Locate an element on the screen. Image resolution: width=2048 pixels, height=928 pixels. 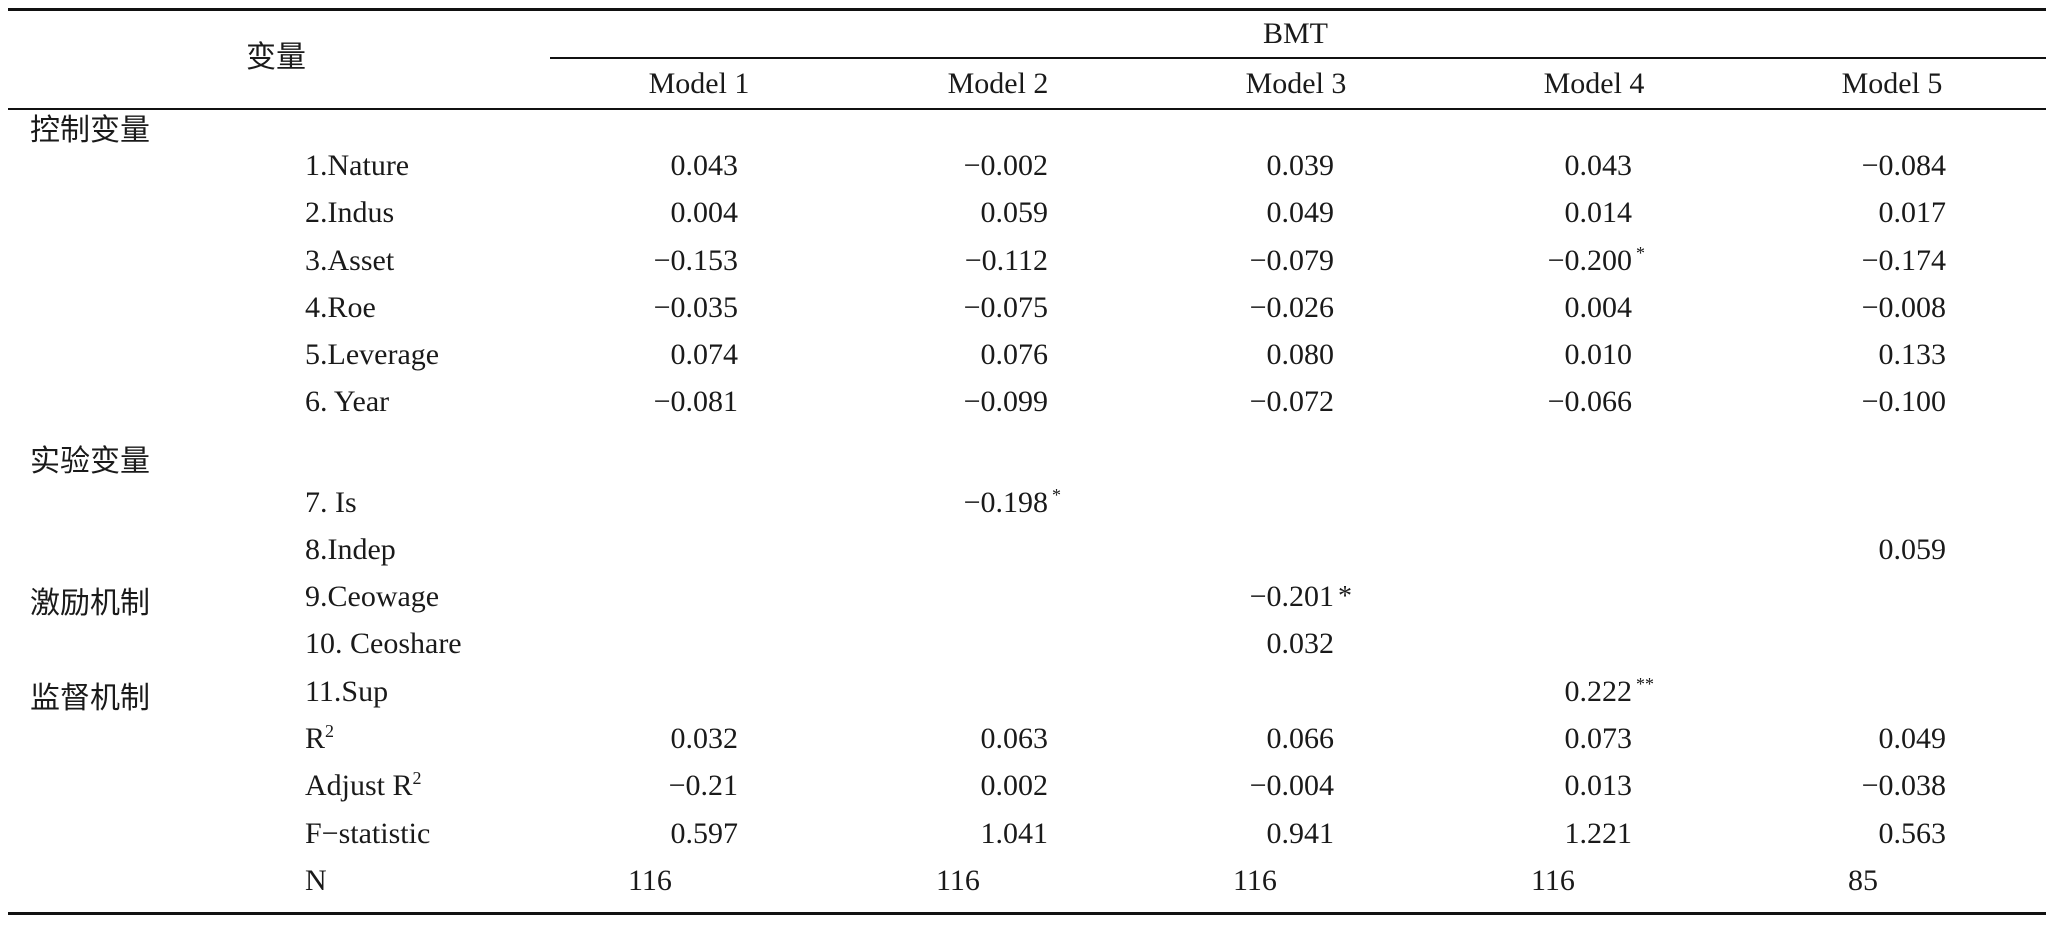
cell-value: −0.002 is located at coordinates (1005, 165).